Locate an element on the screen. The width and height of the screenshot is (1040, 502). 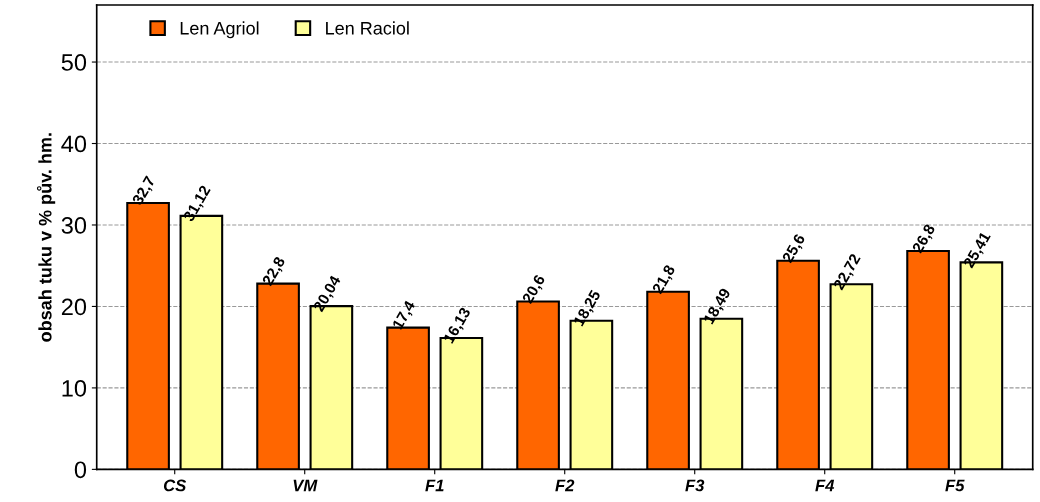
y-tick-label: 30 is located at coordinates (74, 225).